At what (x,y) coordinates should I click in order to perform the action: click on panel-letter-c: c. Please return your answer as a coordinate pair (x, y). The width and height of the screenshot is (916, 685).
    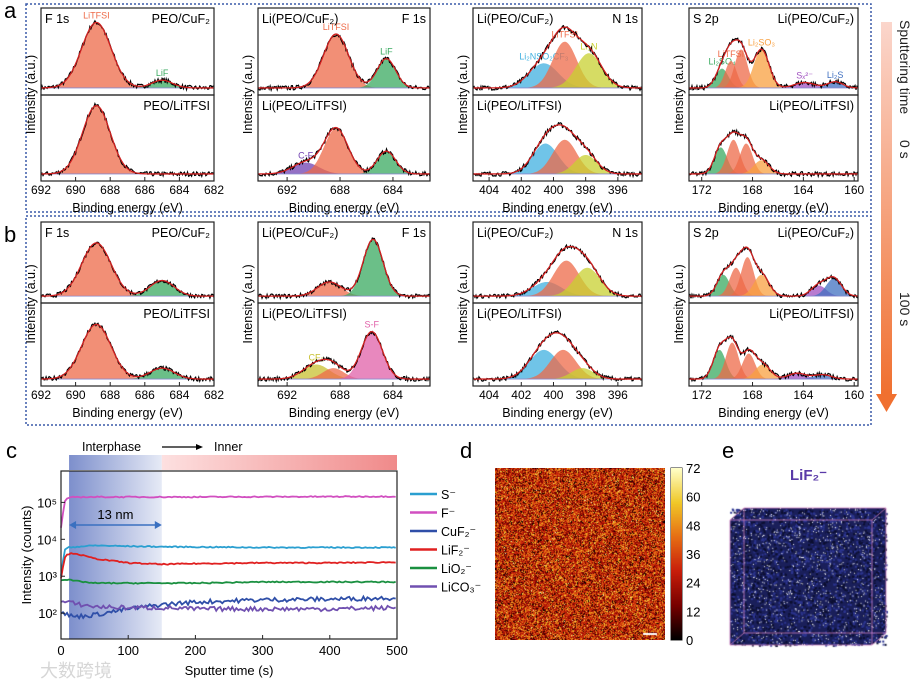
    Looking at the image, I should click on (11, 450).